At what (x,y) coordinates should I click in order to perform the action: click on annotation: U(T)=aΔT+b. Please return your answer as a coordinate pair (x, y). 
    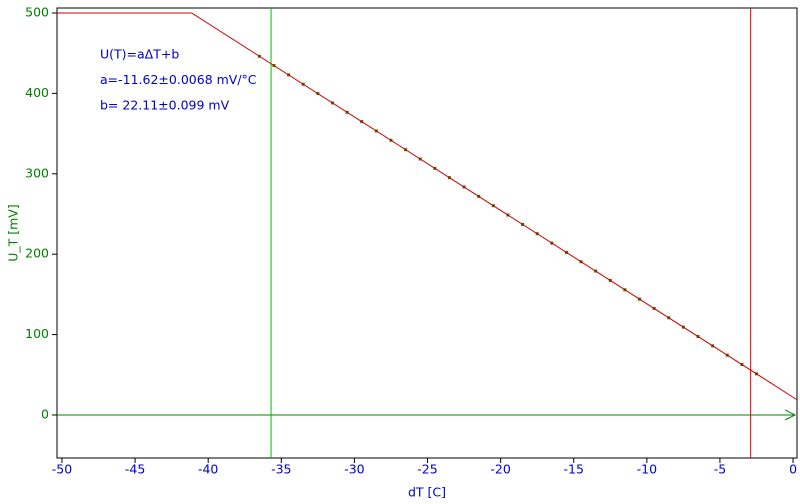
    Looking at the image, I should click on (139, 54).